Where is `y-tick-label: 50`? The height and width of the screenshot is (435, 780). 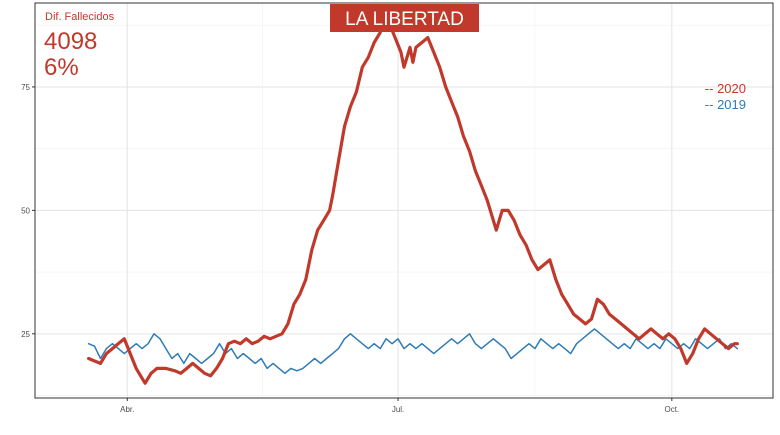 y-tick-label: 50 is located at coordinates (25, 210).